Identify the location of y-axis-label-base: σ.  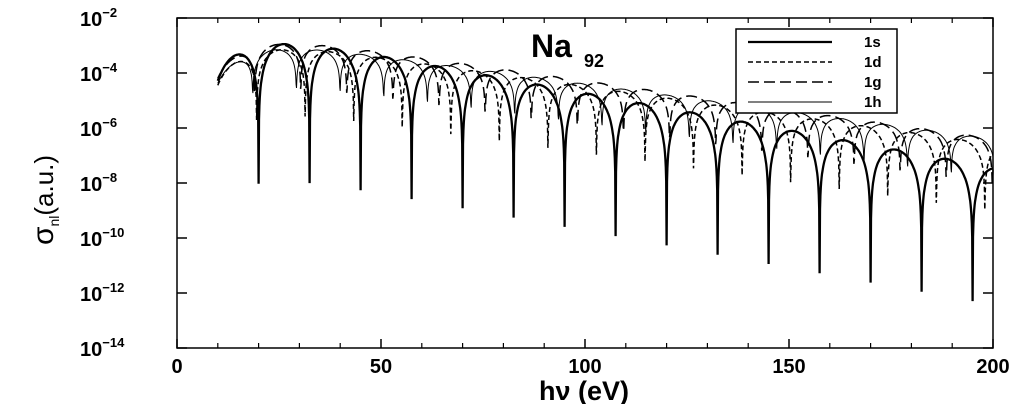
(43, 235).